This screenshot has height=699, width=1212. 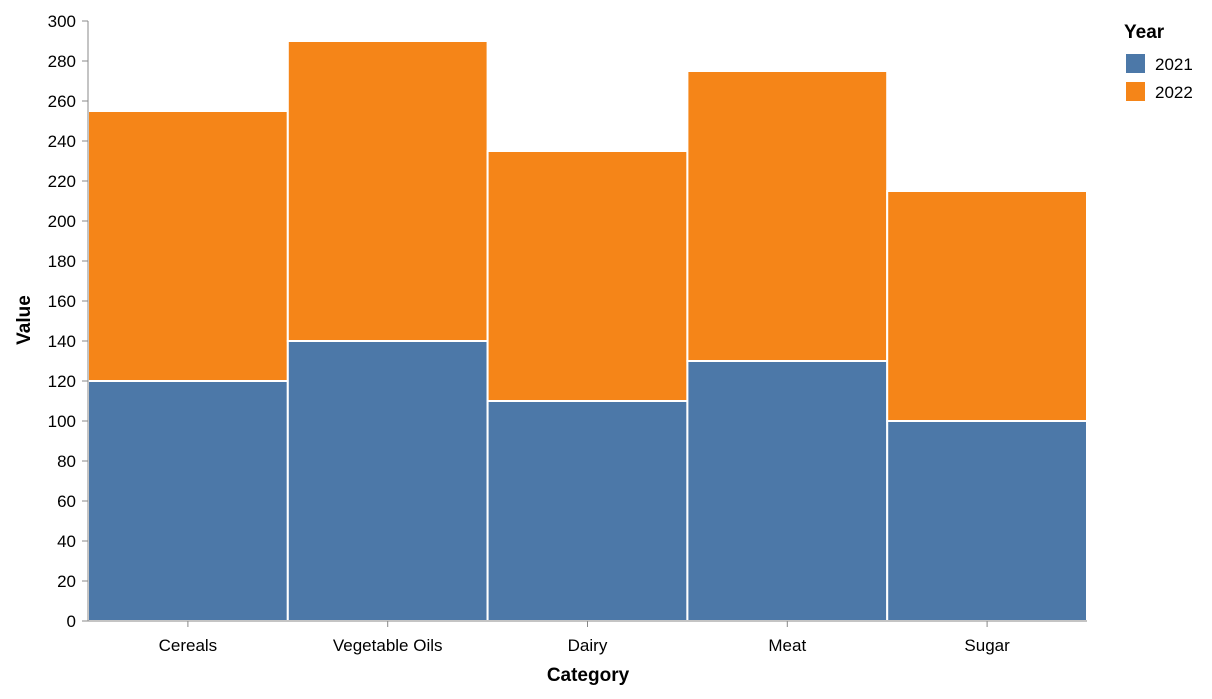 I want to click on y-tick-label: 60, so click(x=66, y=501).